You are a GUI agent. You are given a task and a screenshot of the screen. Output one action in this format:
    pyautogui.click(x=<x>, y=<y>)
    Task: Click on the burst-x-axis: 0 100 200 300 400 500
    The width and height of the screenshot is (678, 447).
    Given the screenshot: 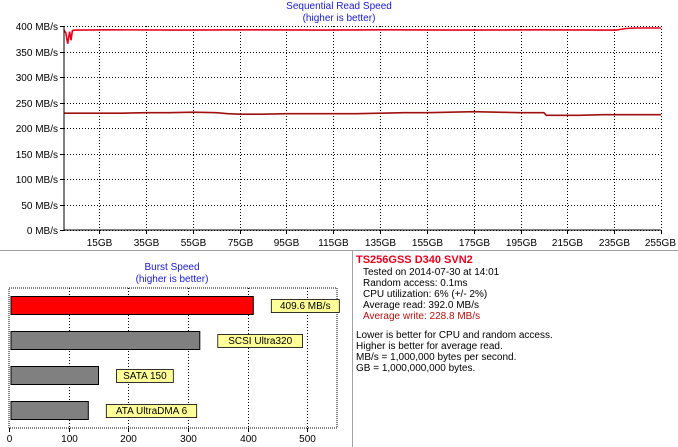 What is the action you would take?
    pyautogui.click(x=161, y=436)
    